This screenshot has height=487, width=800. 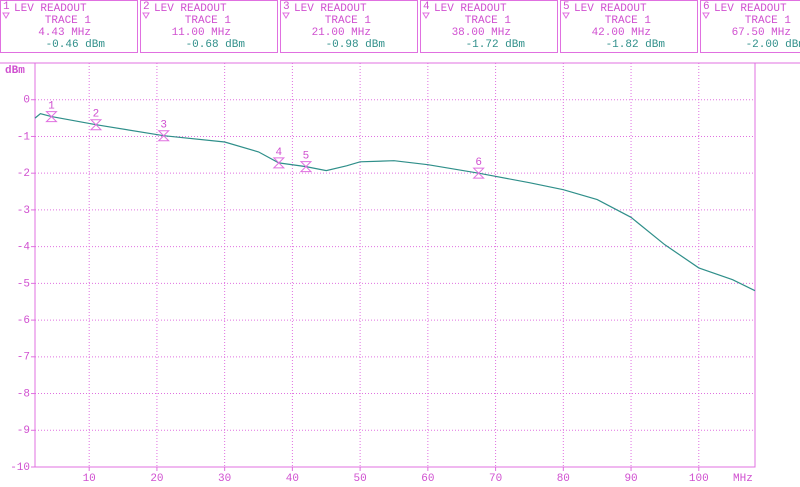 I want to click on y-tick-label: -8, so click(x=23, y=394).